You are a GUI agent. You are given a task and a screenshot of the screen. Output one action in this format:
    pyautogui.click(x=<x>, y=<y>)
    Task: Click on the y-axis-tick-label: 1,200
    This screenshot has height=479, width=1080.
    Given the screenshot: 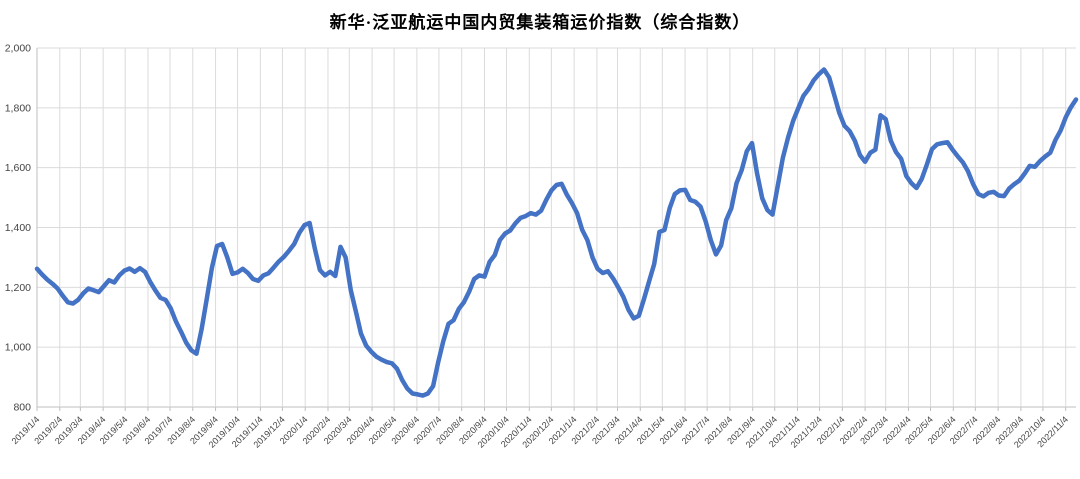 What is the action you would take?
    pyautogui.click(x=18, y=288)
    